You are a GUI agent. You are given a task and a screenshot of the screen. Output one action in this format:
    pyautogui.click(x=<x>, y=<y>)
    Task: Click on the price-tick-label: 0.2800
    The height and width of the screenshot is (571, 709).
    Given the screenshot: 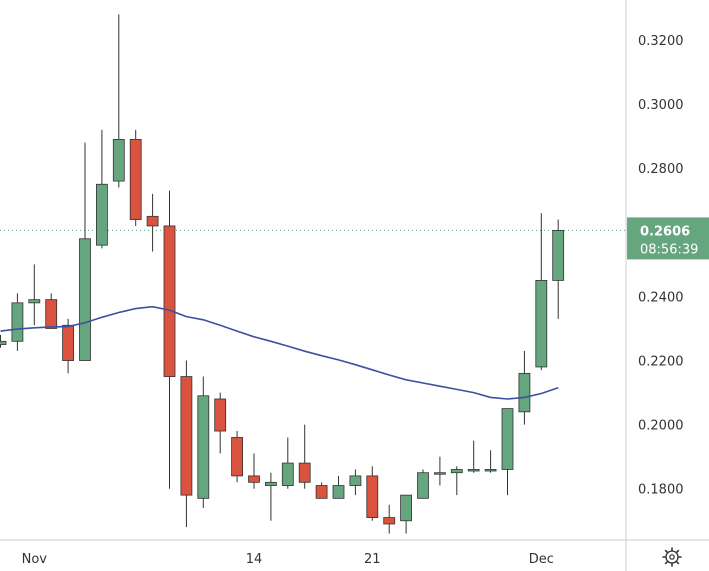 What is the action you would take?
    pyautogui.click(x=661, y=169)
    